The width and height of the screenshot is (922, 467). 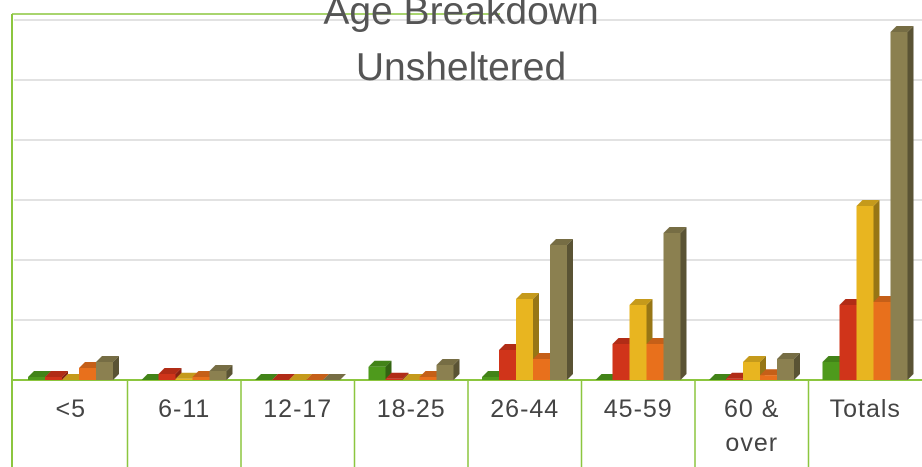 I want to click on x-tick-label: 60 & over, so click(x=752, y=426).